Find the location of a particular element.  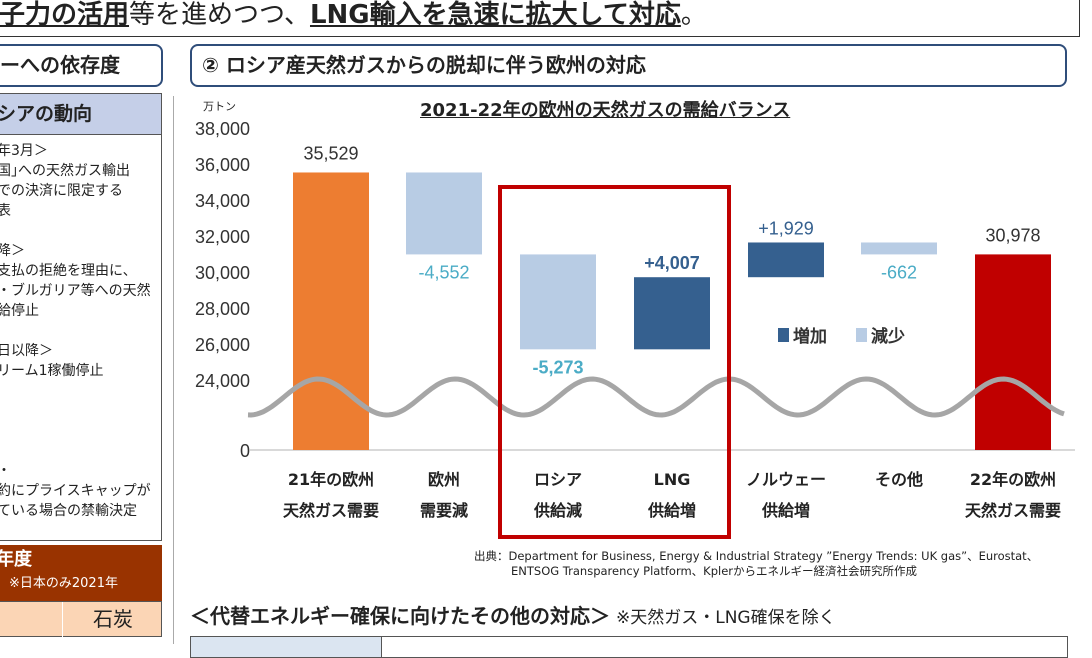

bottom-table is located at coordinates (629, 647).